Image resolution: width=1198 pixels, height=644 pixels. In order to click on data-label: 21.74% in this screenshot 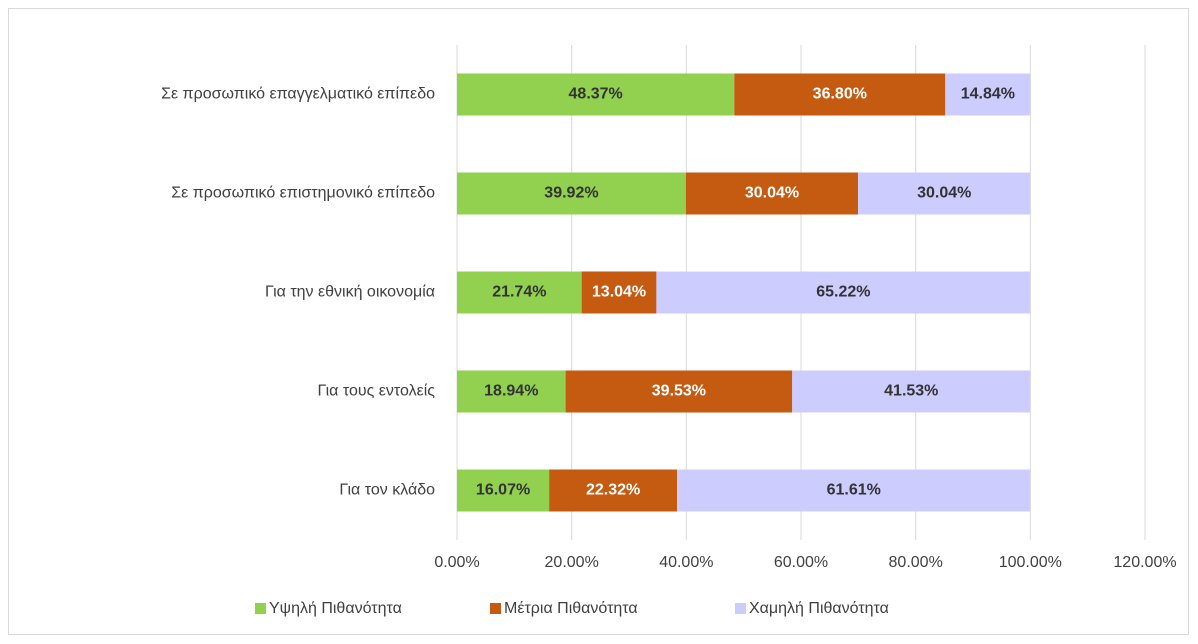, I will do `click(519, 292)`.